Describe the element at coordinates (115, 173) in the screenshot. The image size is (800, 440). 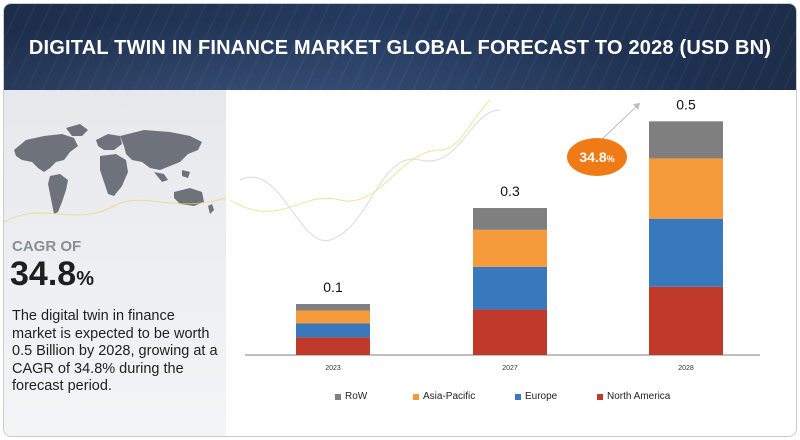
I see `world-map-icon` at that location.